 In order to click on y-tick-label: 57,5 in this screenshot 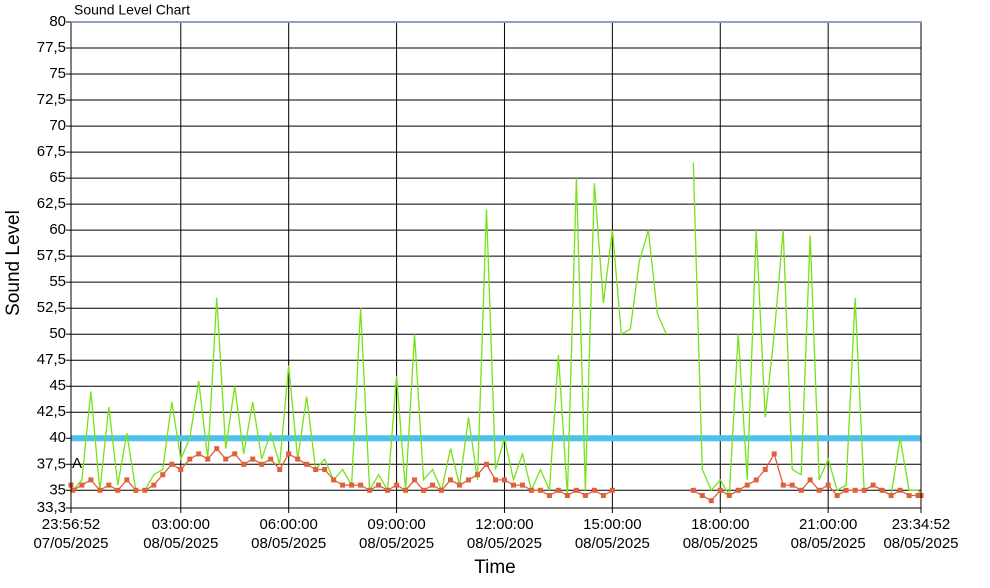, I will do `click(51, 255)`.